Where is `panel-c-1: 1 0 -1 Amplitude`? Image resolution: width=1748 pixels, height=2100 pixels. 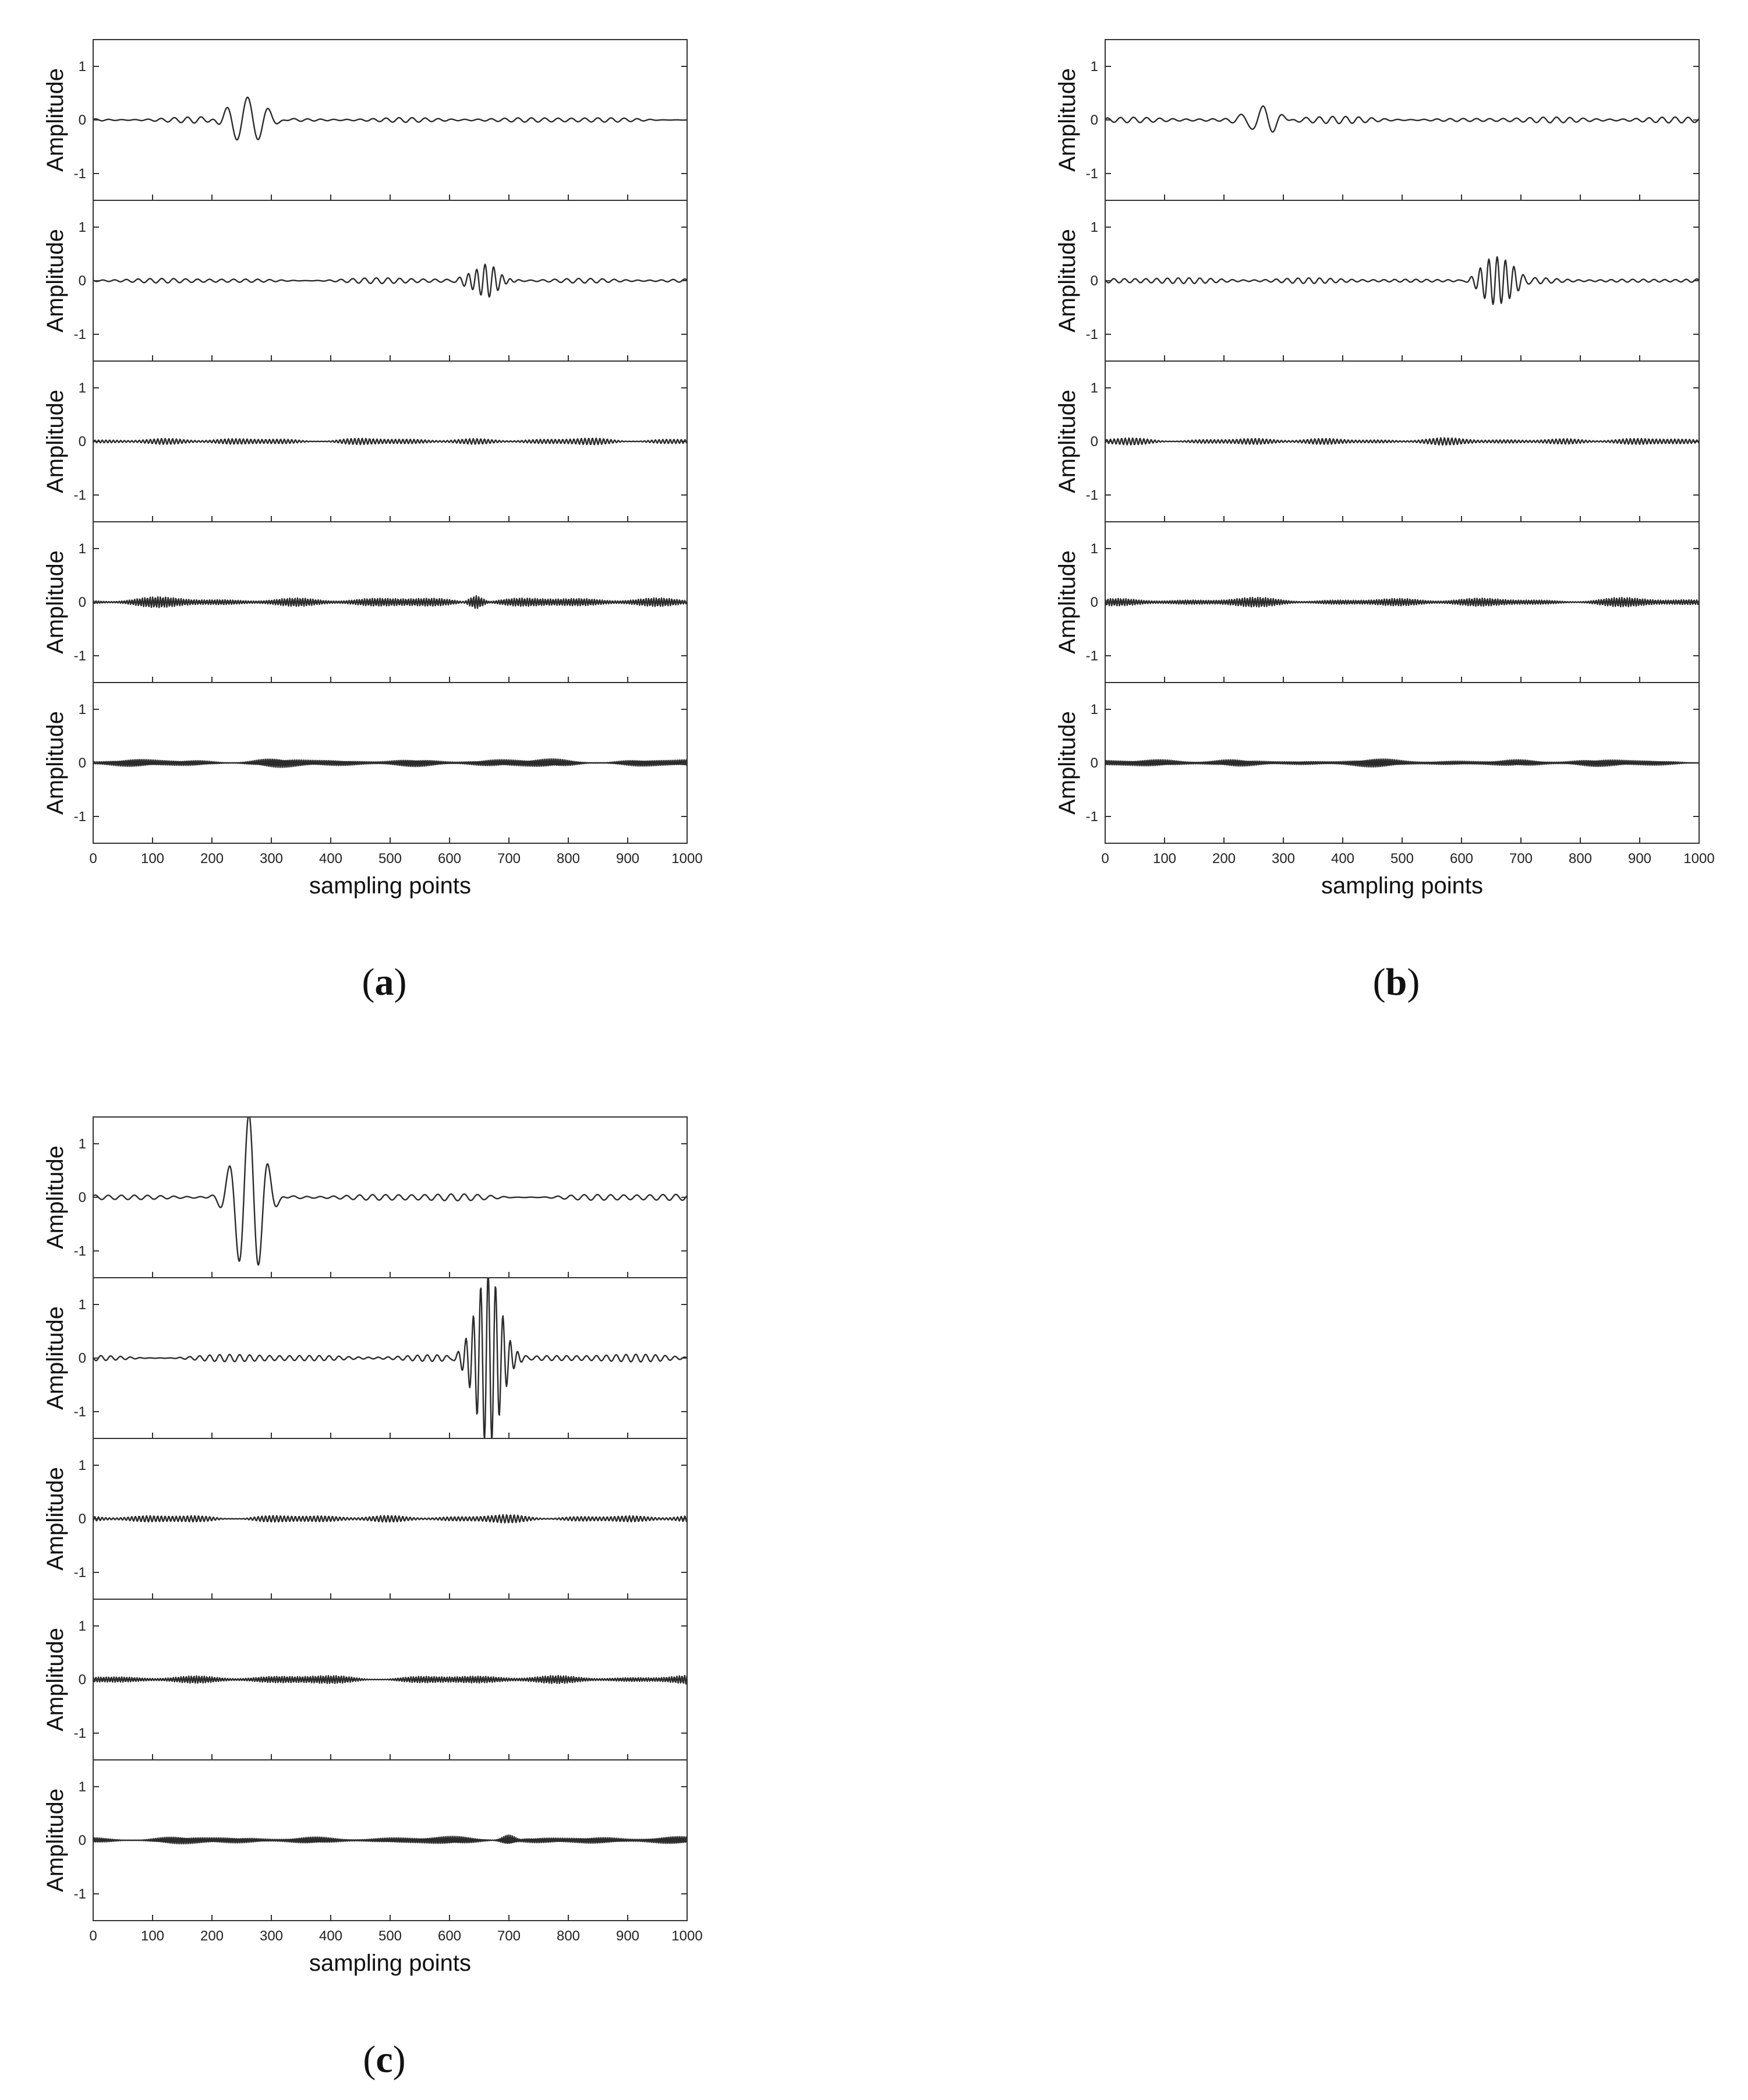
panel-c-1: 1 0 -1 Amplitude is located at coordinates (366, 1197).